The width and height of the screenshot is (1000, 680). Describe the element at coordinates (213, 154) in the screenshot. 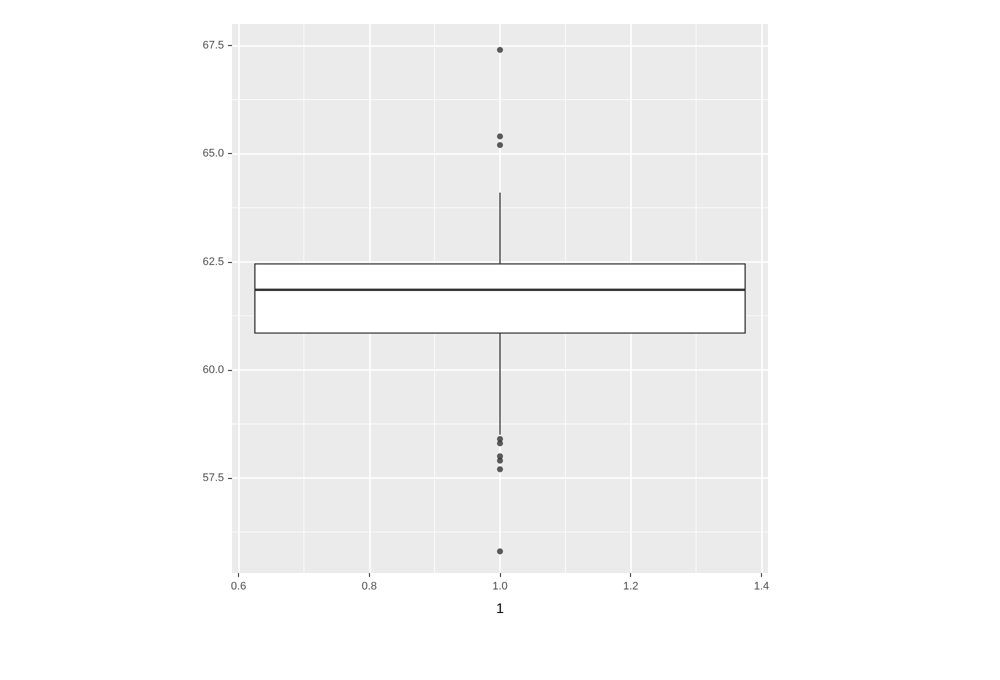

I see `y-tick-label: 65.0` at that location.